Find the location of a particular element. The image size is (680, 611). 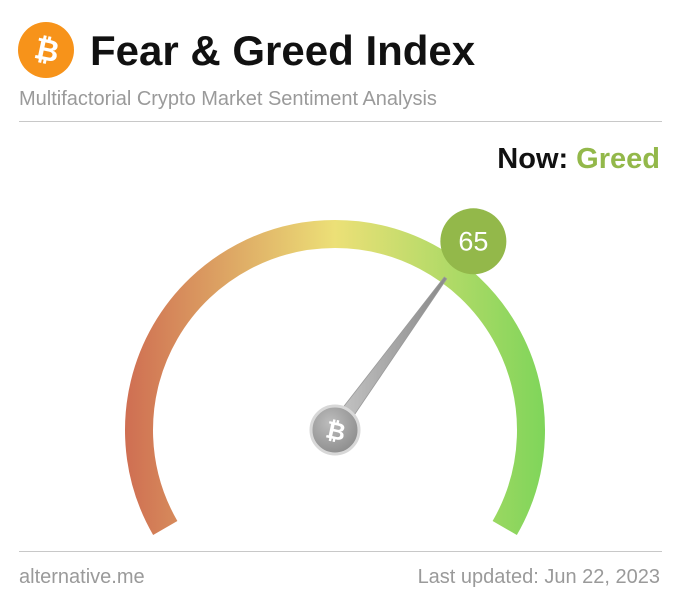

index-value: 65 is located at coordinates (473, 241).